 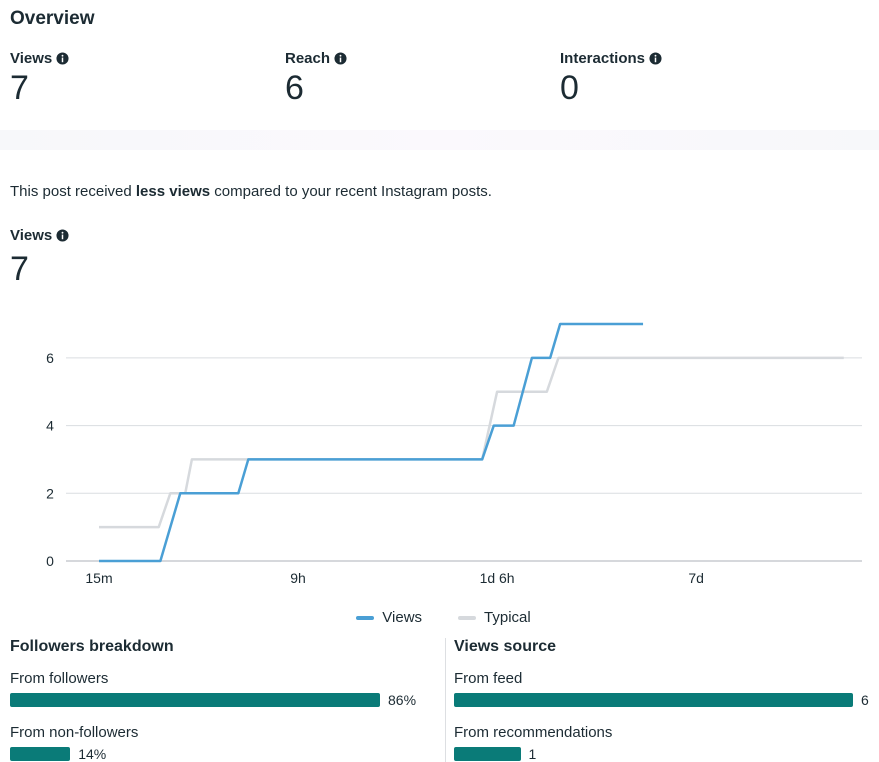 I want to click on chart-views-value: 7, so click(x=19, y=269).